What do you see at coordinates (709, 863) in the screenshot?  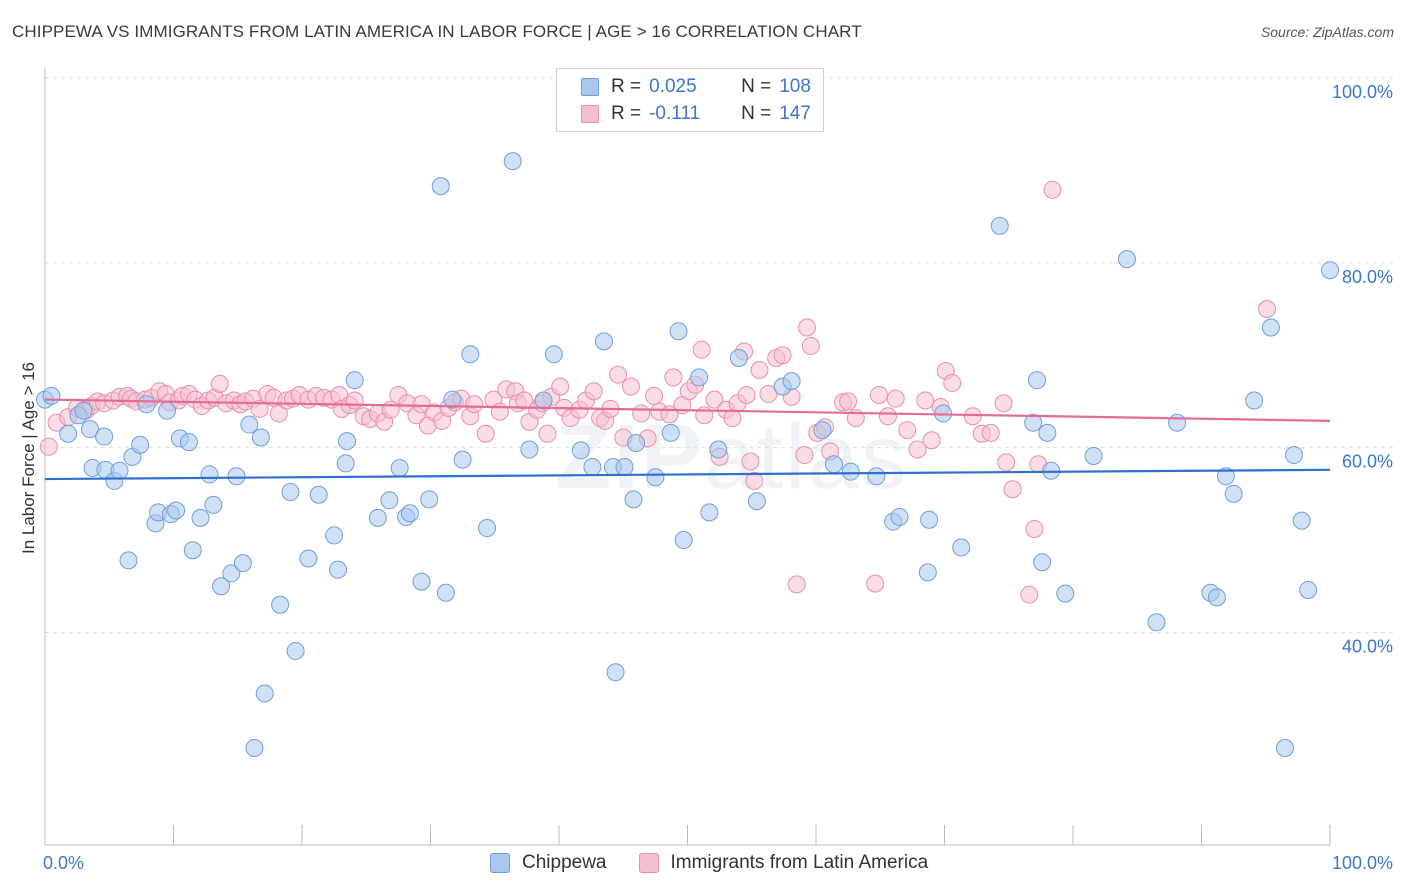 I see `series-legend: Chippewa Immigrants from Latin America` at bounding box center [709, 863].